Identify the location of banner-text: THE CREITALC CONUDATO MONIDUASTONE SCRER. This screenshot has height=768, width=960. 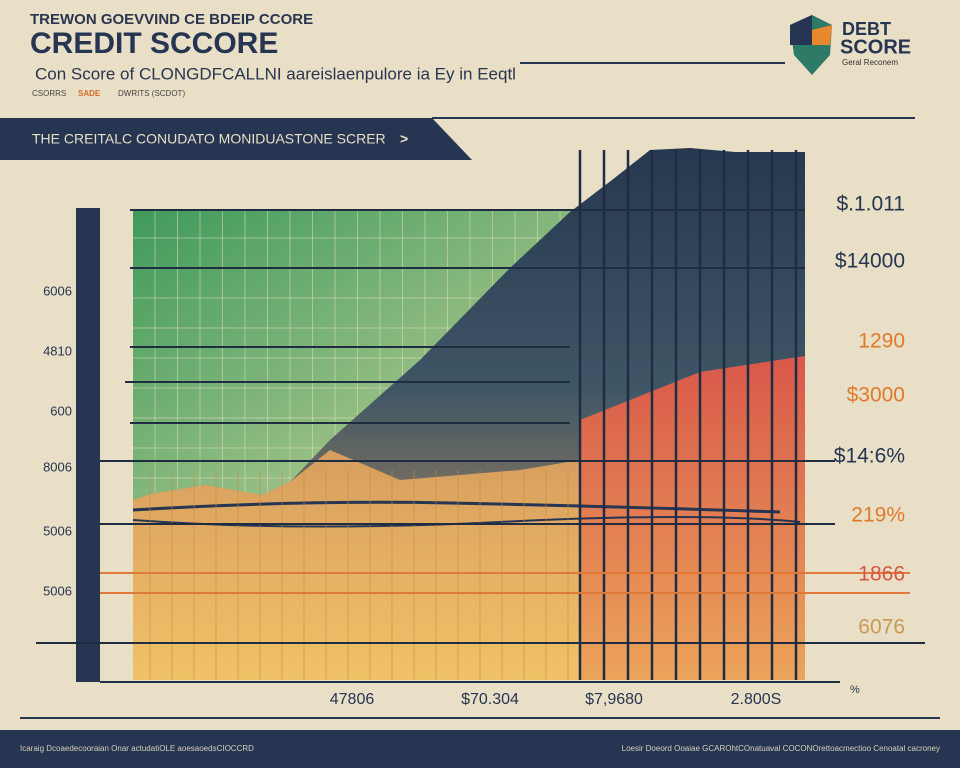
(209, 139).